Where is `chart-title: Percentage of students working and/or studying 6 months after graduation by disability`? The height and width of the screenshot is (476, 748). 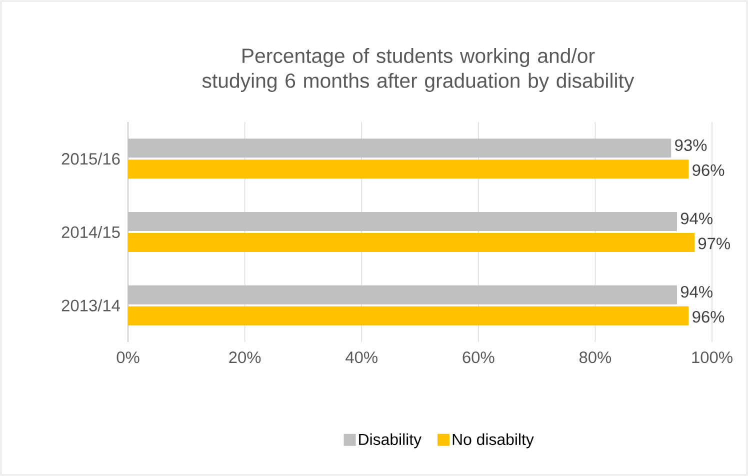 chart-title: Percentage of students working and/or studying 6 months after graduation by disability is located at coordinates (418, 70).